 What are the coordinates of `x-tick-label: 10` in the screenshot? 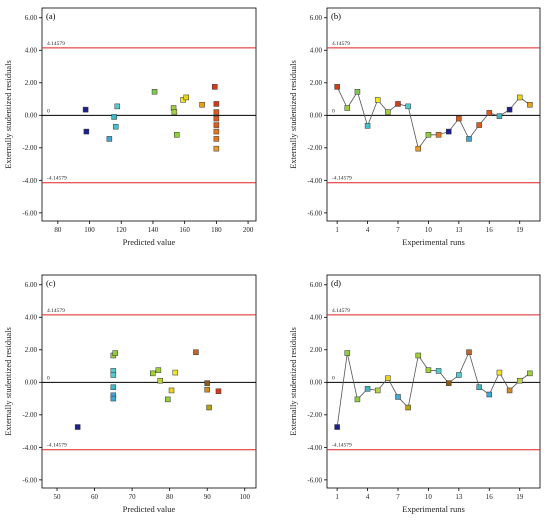 It's located at (429, 230).